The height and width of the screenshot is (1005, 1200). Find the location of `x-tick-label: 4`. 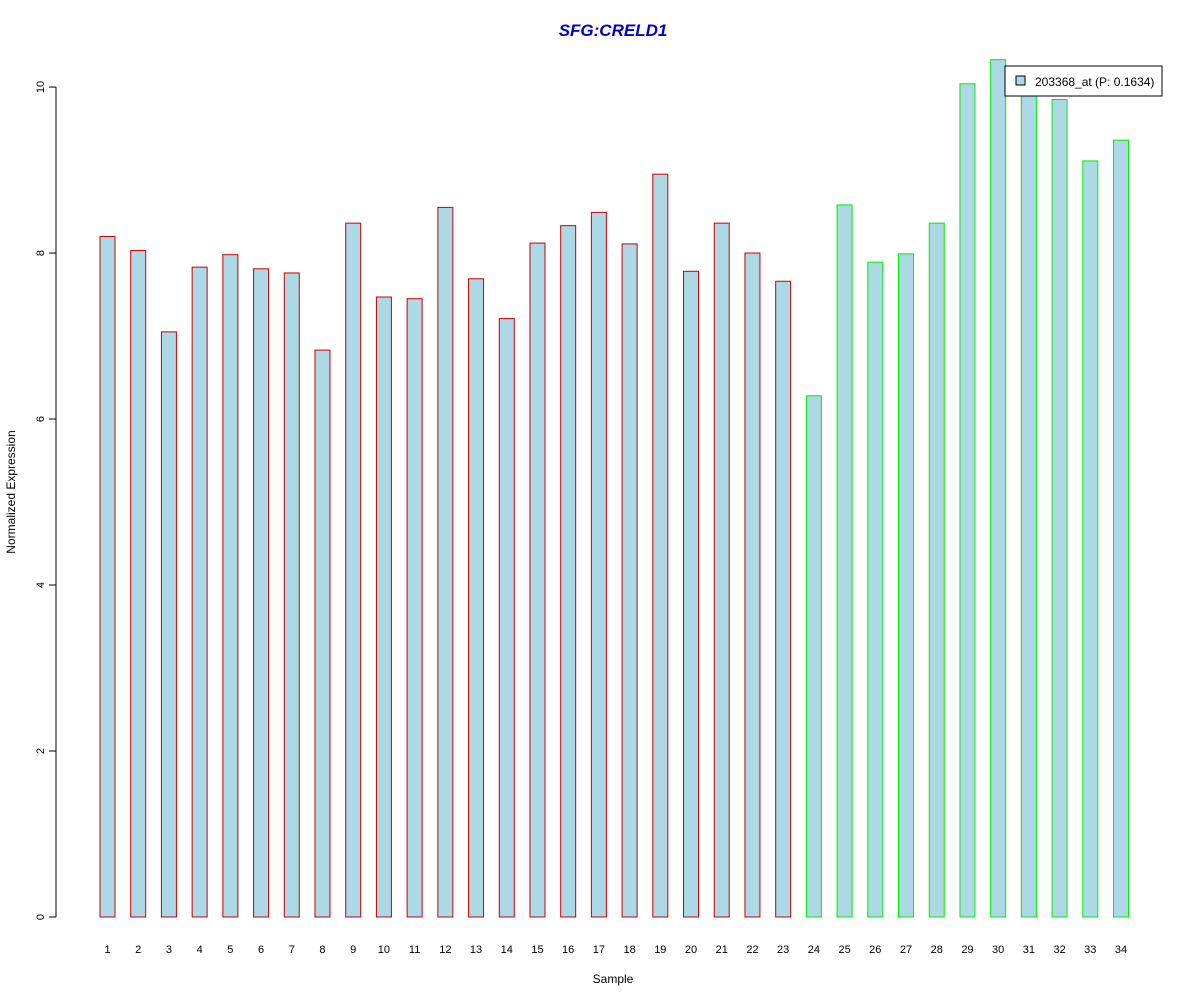

x-tick-label: 4 is located at coordinates (200, 950).